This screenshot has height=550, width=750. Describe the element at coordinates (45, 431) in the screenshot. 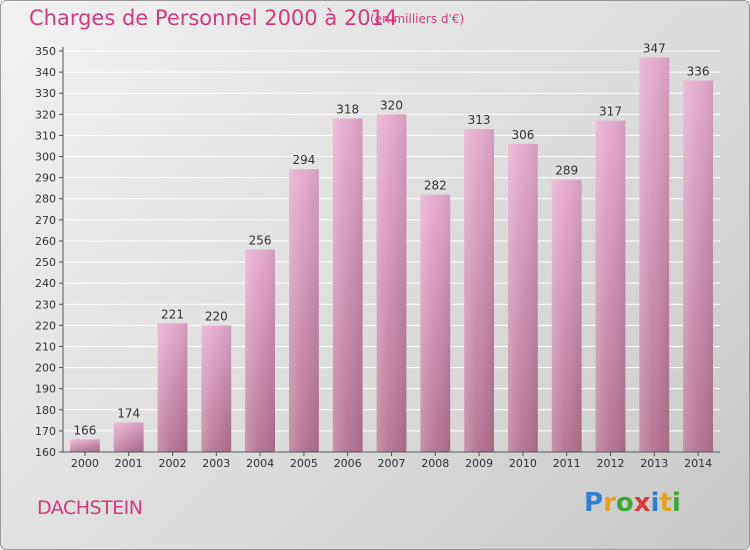

I see `y-tick-label: 170` at that location.